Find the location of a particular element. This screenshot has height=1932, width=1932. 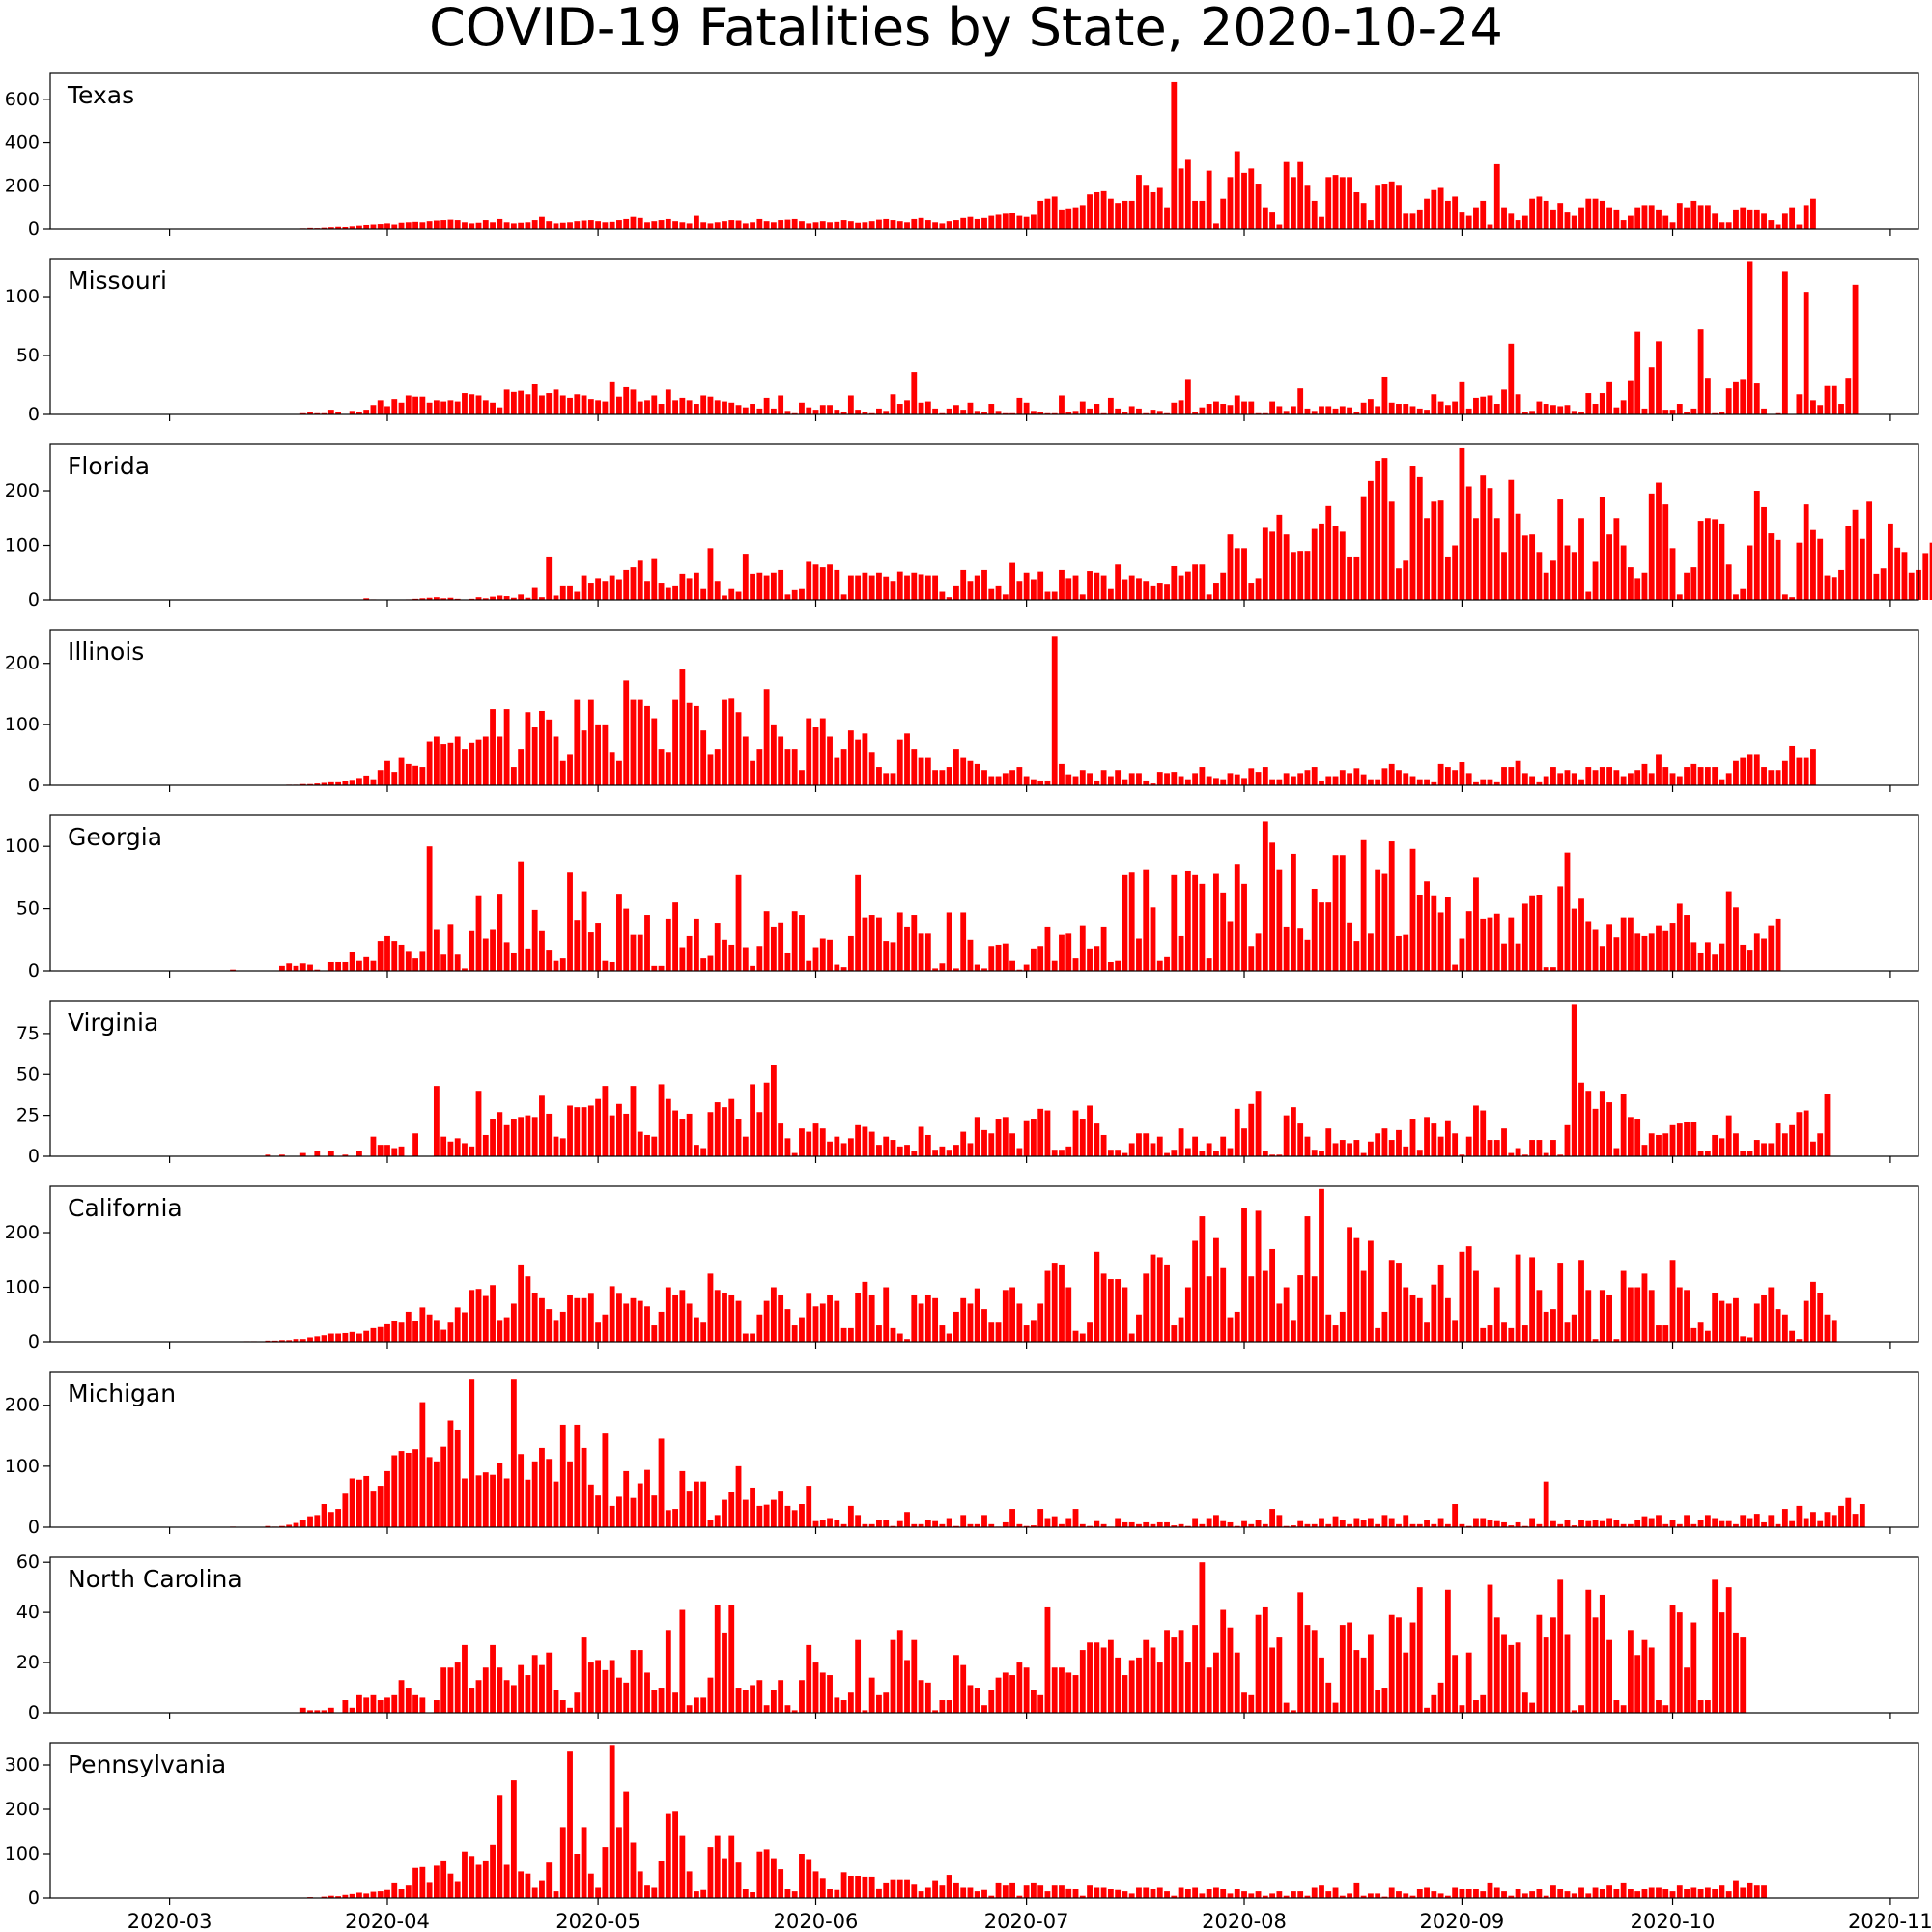

y-tick-label: 100 is located at coordinates (22, 1287).